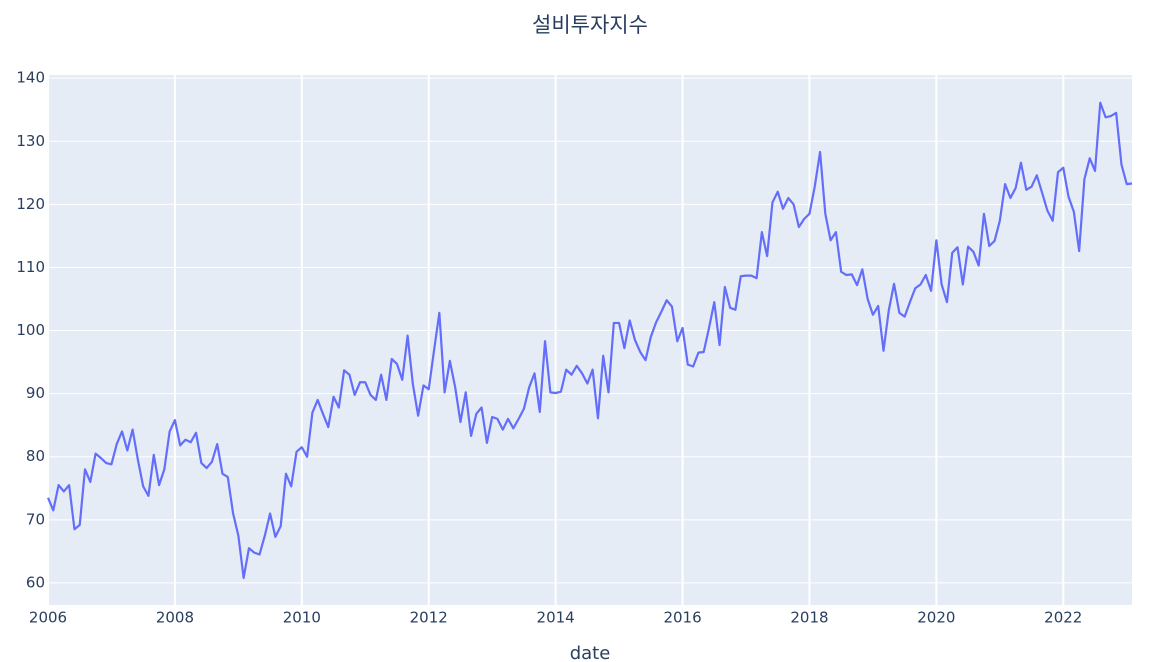 The width and height of the screenshot is (1160, 662). What do you see at coordinates (35, 519) in the screenshot?
I see `y-tick-label: 70` at bounding box center [35, 519].